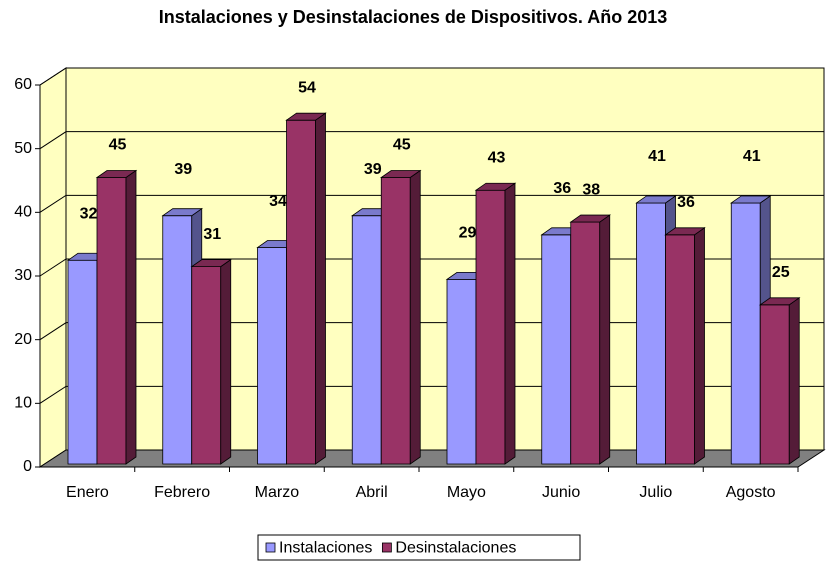 This screenshot has width=826, height=564. I want to click on y-tick-label: 40, so click(23, 212).